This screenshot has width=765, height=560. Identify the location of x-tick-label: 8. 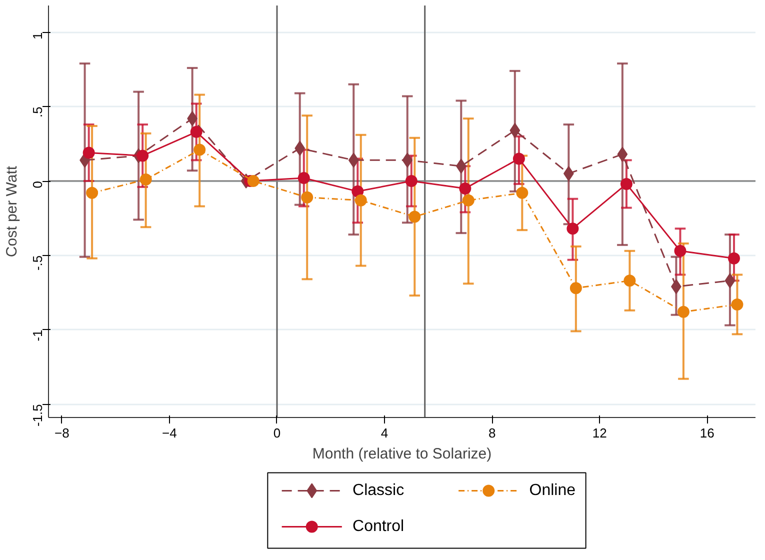
(492, 433).